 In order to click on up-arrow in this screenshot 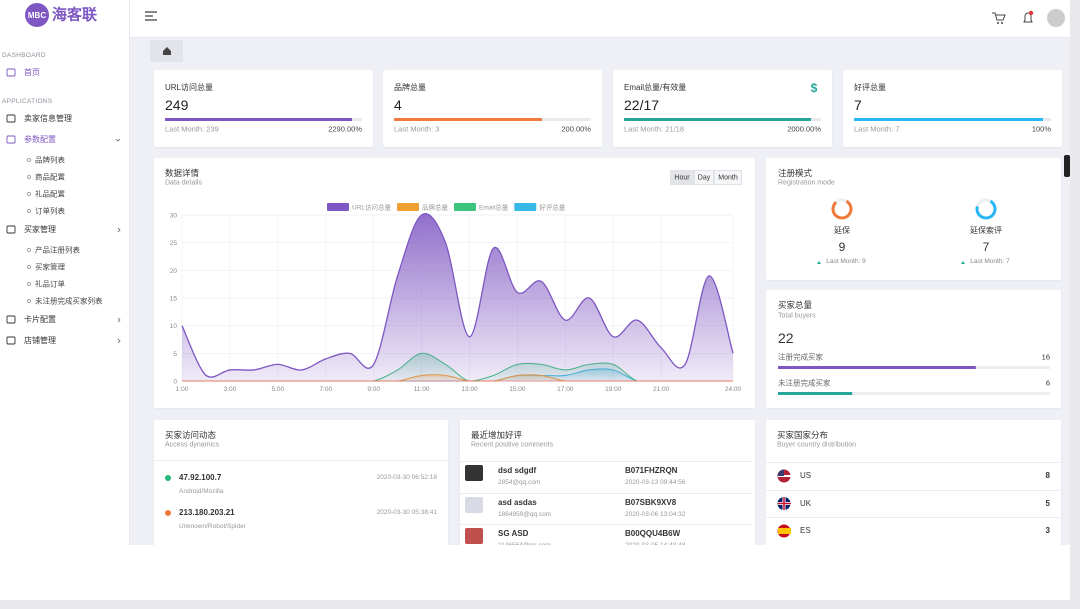, I will do `click(963, 262)`.